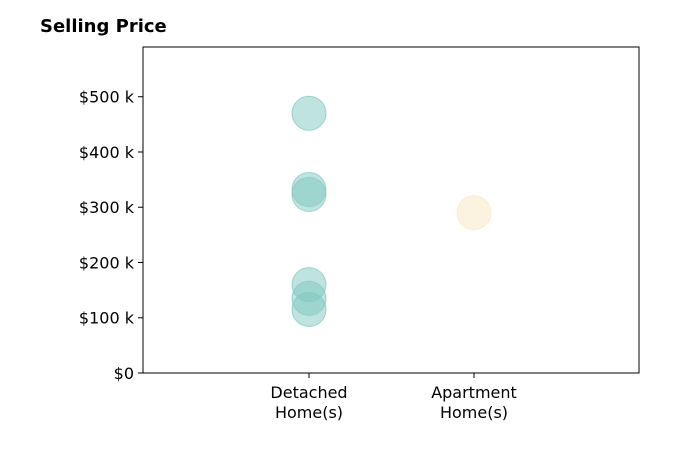  What do you see at coordinates (107, 97) in the screenshot?
I see `y-tick-label: $500 k` at bounding box center [107, 97].